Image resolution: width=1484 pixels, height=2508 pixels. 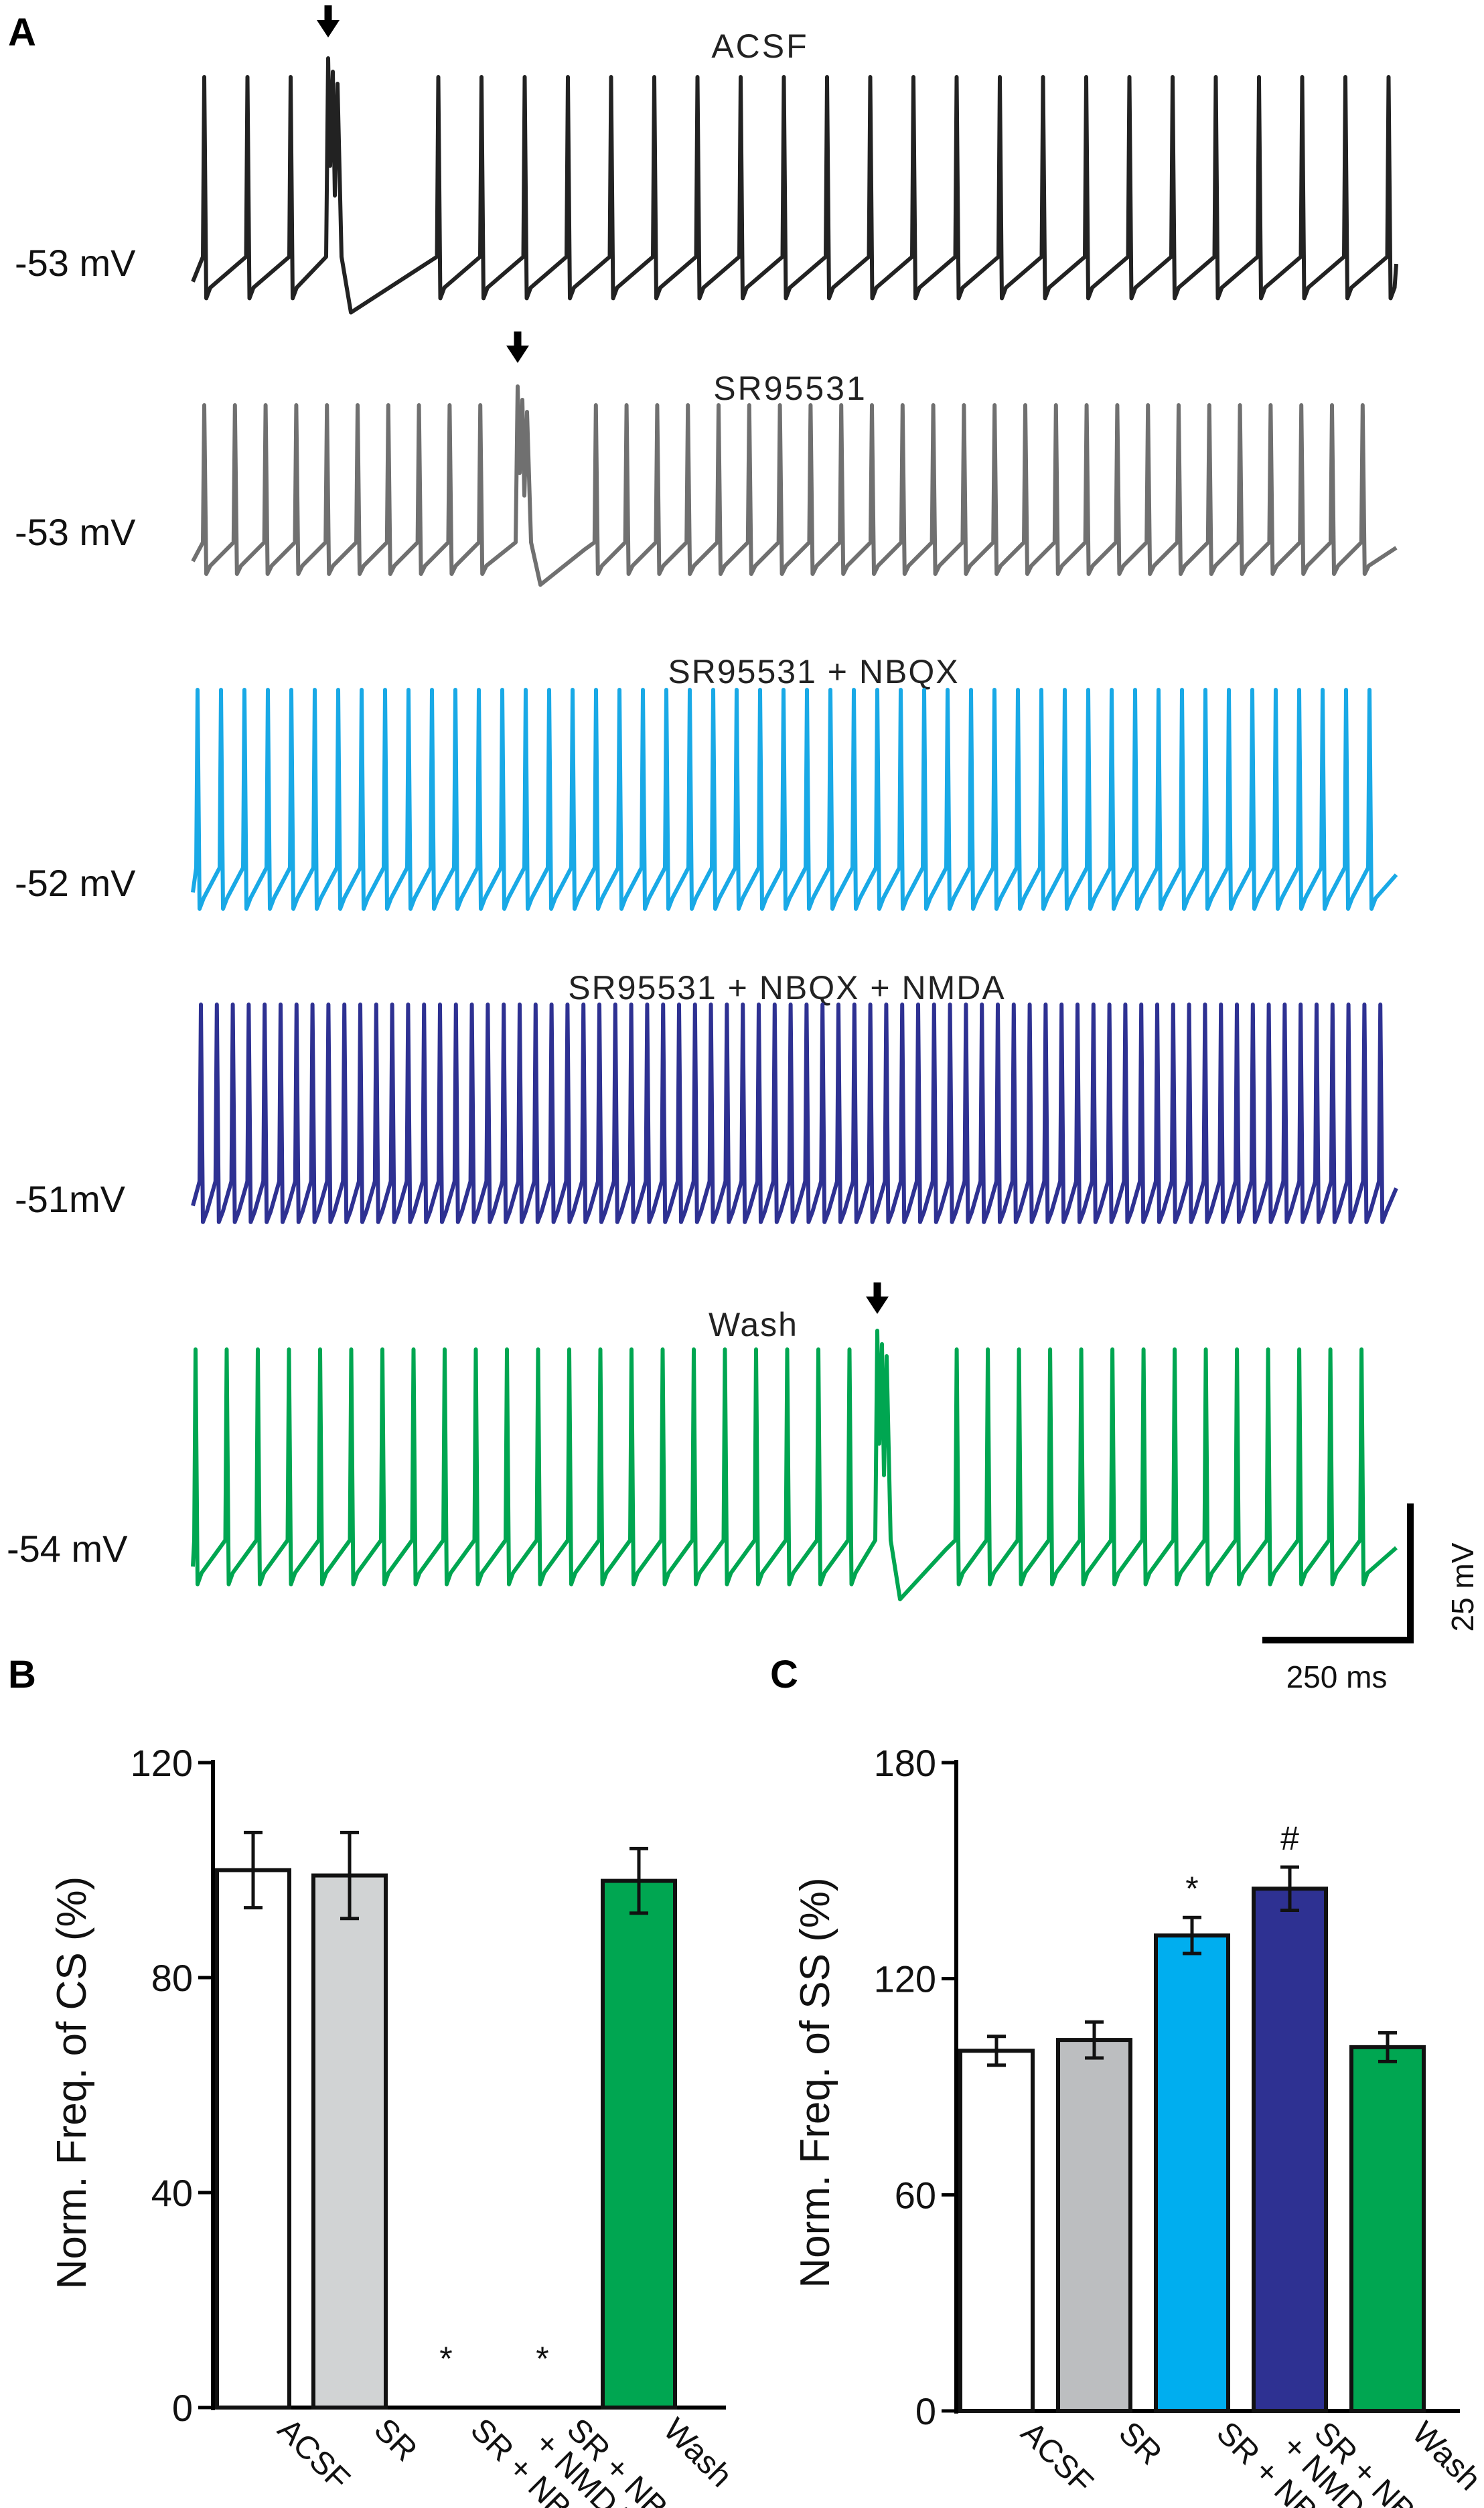 What do you see at coordinates (1338, 1573) in the screenshot?
I see `scale-bar-lines` at bounding box center [1338, 1573].